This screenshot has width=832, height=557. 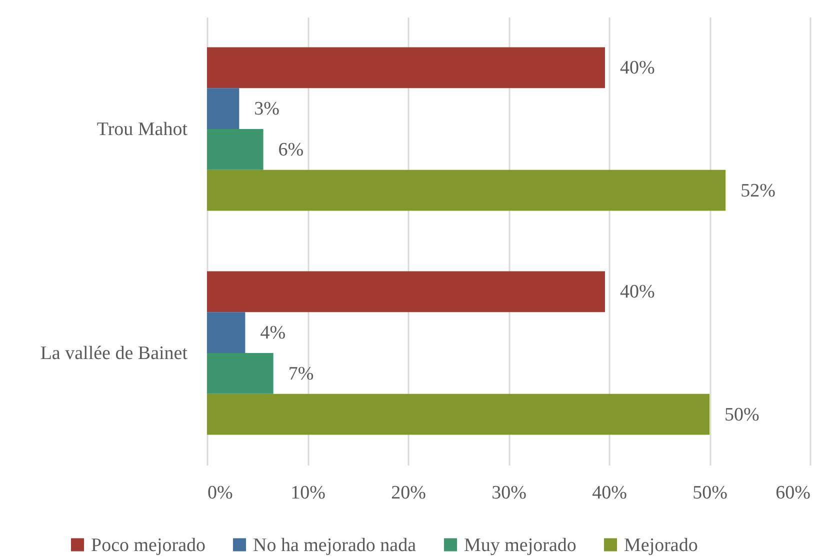 I want to click on x-tick-label: 60%, so click(x=793, y=493).